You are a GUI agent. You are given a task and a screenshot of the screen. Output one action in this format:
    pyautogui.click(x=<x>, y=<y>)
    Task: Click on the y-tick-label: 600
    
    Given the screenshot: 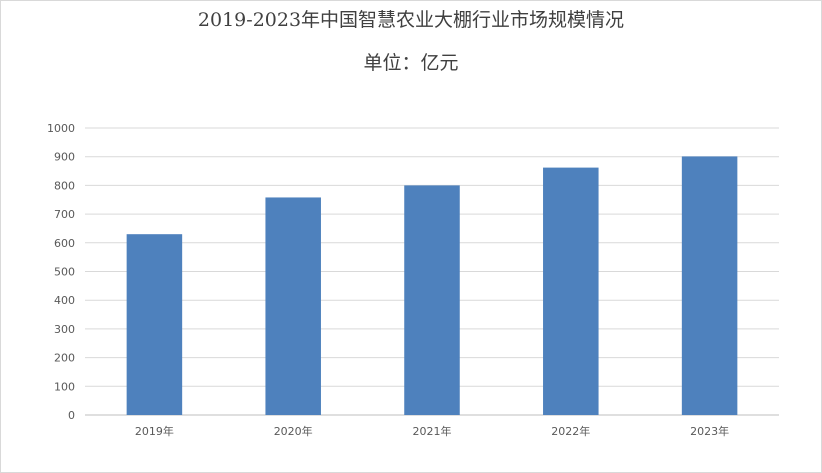 What is the action you would take?
    pyautogui.click(x=64, y=243)
    